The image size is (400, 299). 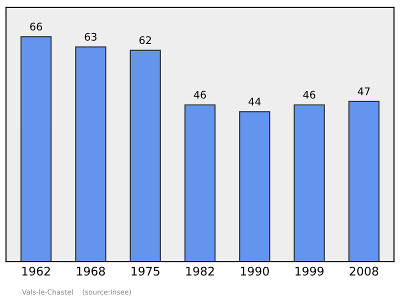 I want to click on x-tick-label: 1990, so click(x=254, y=271).